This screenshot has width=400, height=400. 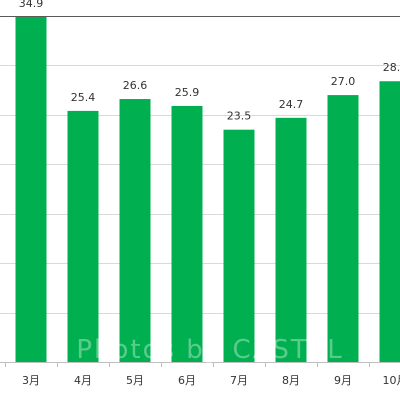 What do you see at coordinates (343, 228) in the screenshot?
I see `bar-9月` at bounding box center [343, 228].